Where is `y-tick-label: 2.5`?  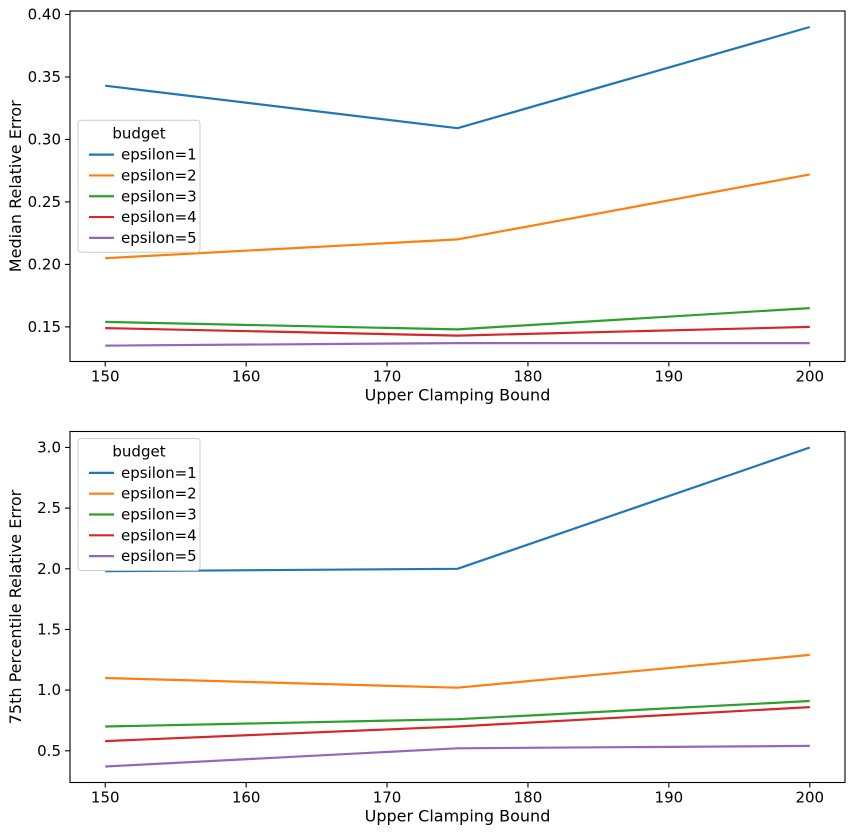 y-tick-label: 2.5 is located at coordinates (49, 508).